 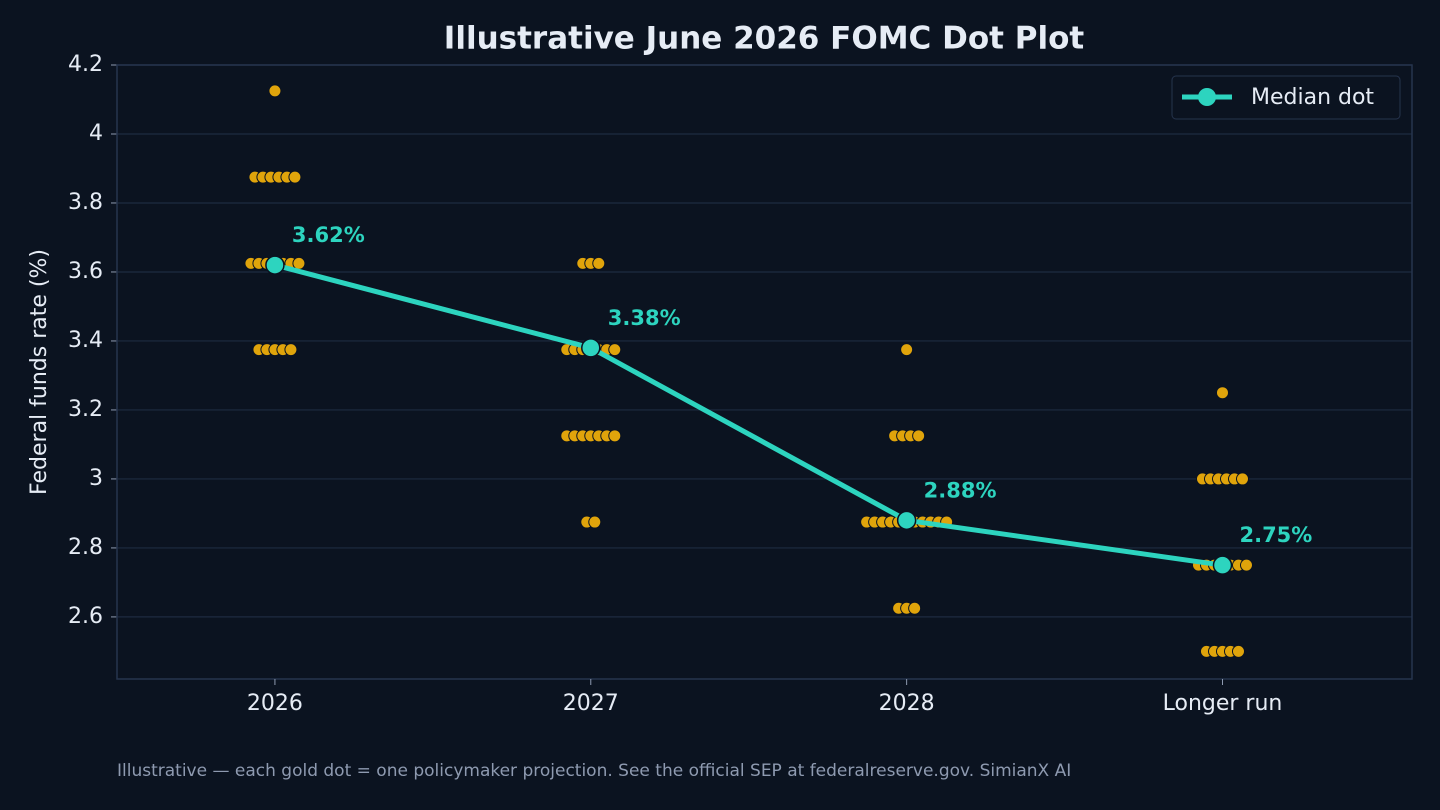 What do you see at coordinates (907, 703) in the screenshot?
I see `x-tick-label: 2028` at bounding box center [907, 703].